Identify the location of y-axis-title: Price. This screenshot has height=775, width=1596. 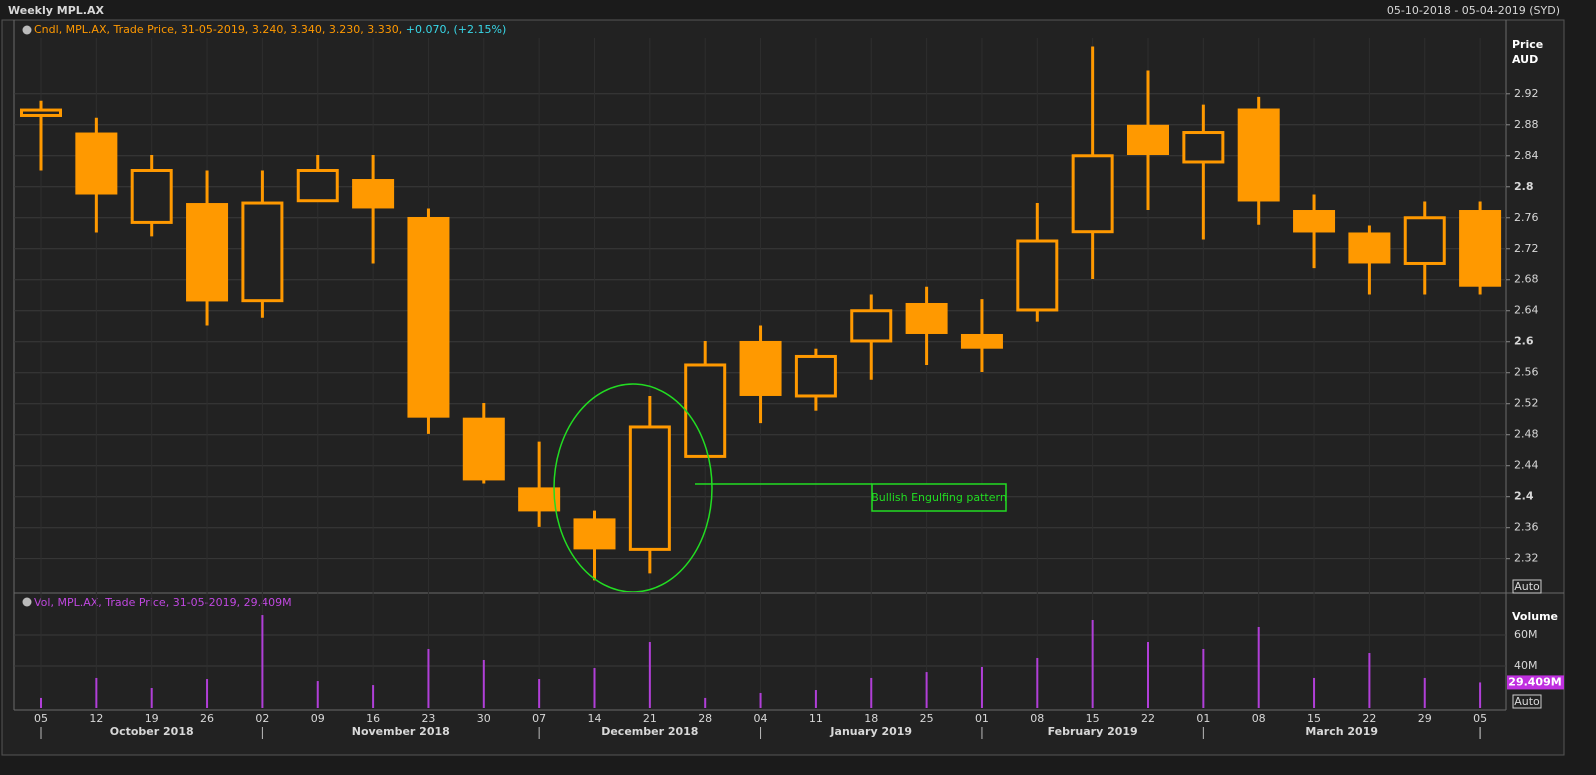
(1527, 44).